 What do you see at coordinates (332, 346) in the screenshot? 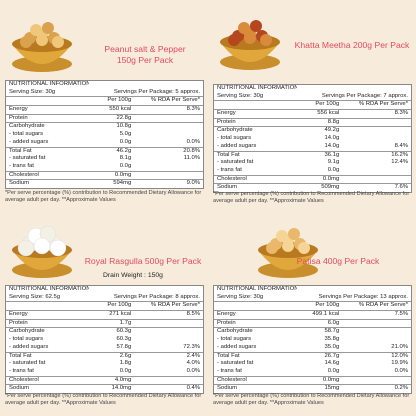
I see `per-100g: 35.0g` at bounding box center [332, 346].